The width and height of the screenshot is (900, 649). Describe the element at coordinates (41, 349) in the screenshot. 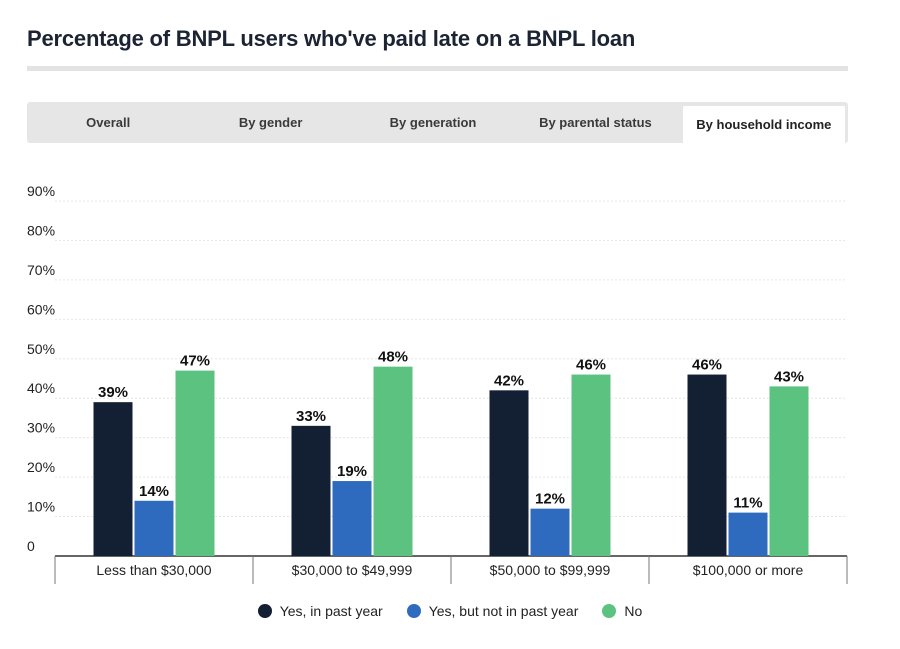

I see `y-tick-label: 50%` at that location.